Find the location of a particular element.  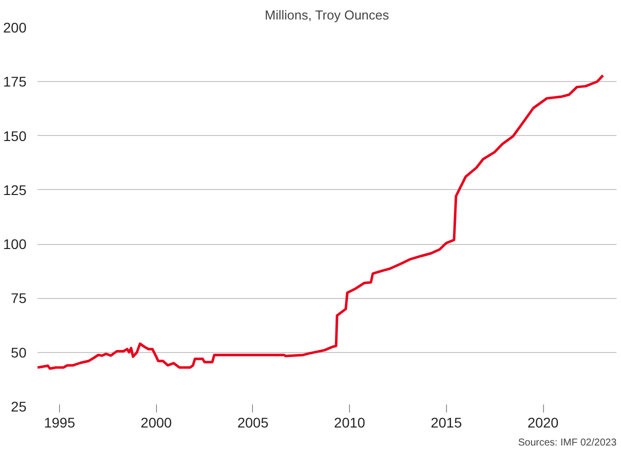

x-tick-label: 2015 is located at coordinates (446, 422).